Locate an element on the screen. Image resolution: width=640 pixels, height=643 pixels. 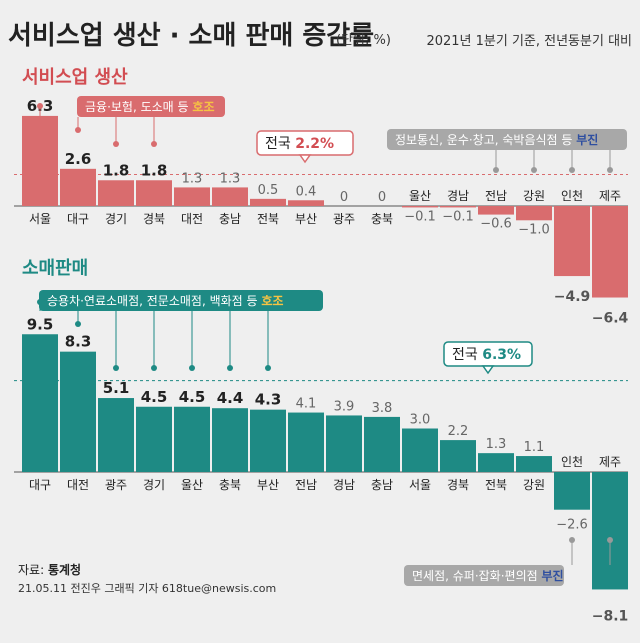
credit-line: 21.05.11 전진우 그래픽 기자 618tue@newsis.com is located at coordinates (147, 588).